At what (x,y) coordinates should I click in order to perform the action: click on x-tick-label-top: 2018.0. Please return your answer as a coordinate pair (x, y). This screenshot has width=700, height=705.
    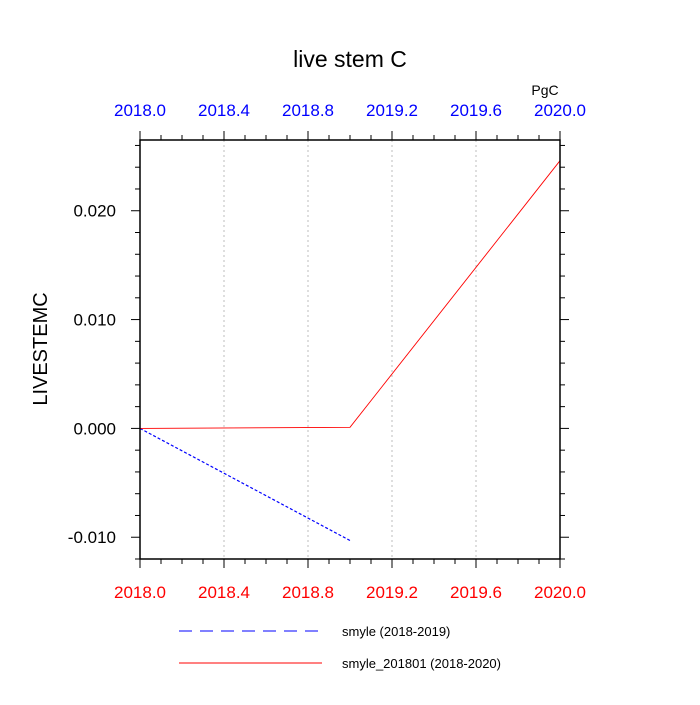
    Looking at the image, I should click on (140, 110).